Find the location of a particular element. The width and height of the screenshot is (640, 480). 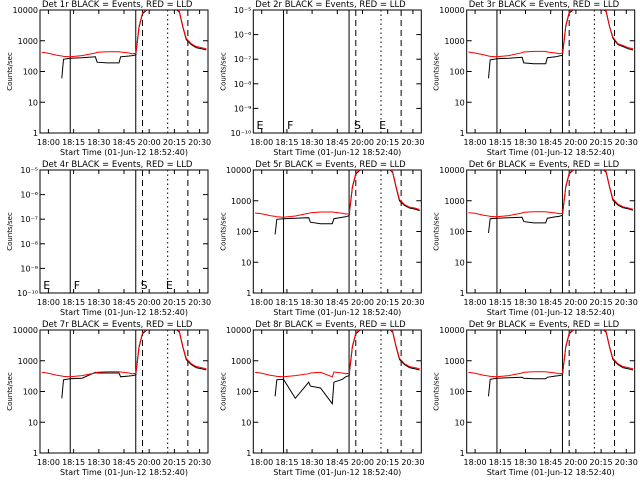

y-tick-label: 10⁻⁵ is located at coordinates (243, 10).